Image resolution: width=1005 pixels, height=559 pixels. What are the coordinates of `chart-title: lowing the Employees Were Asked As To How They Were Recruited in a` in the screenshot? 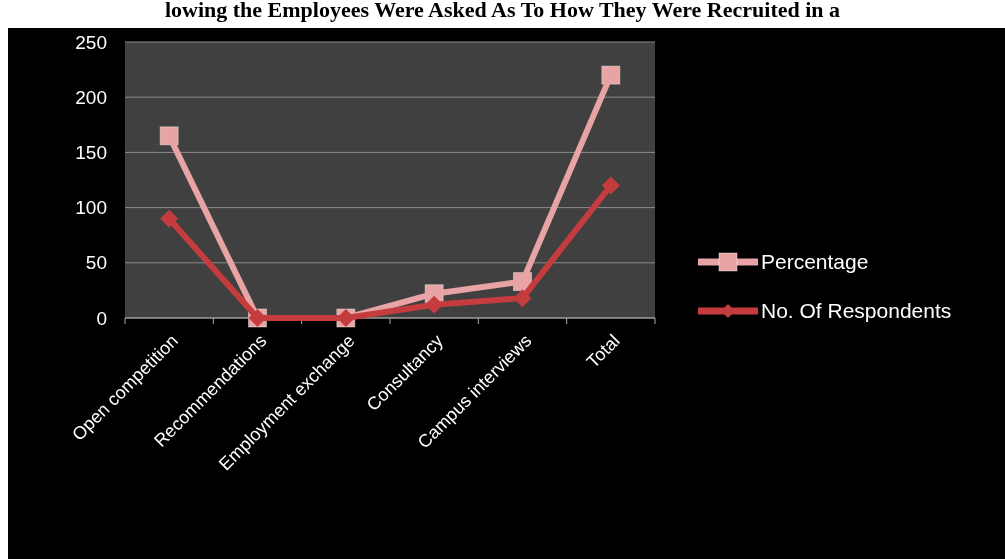 It's located at (502, 11).